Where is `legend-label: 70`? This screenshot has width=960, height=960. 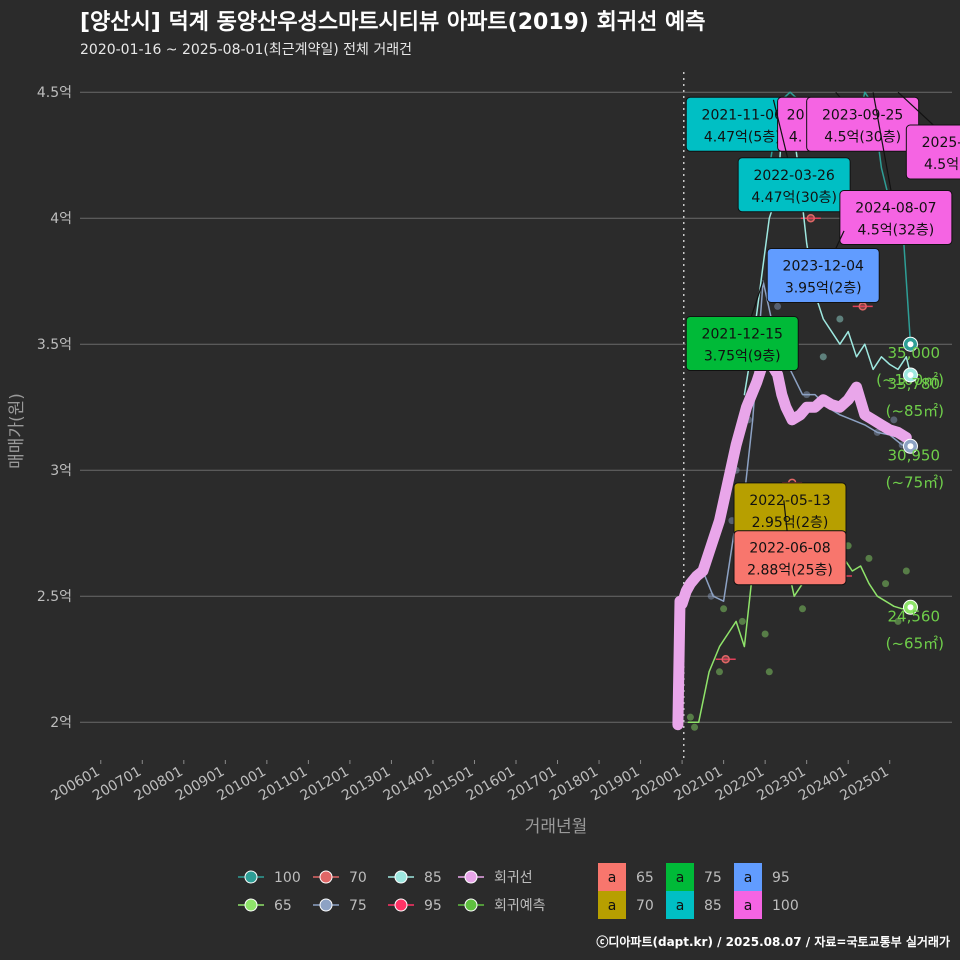
legend-label: 70 is located at coordinates (358, 878).